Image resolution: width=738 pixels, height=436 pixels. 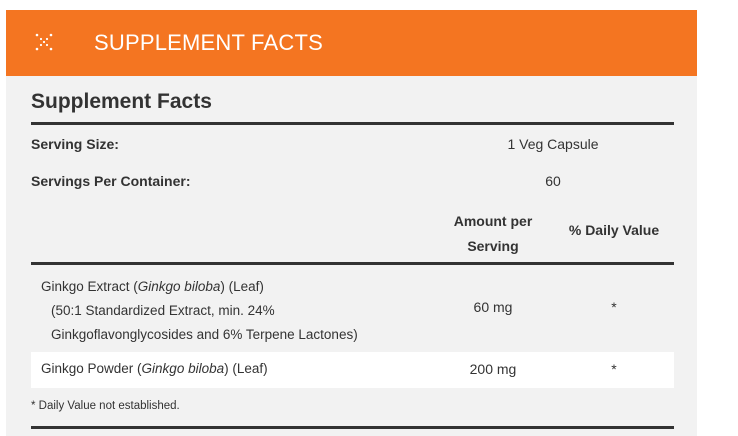 I want to click on table-row, so click(x=352, y=370).